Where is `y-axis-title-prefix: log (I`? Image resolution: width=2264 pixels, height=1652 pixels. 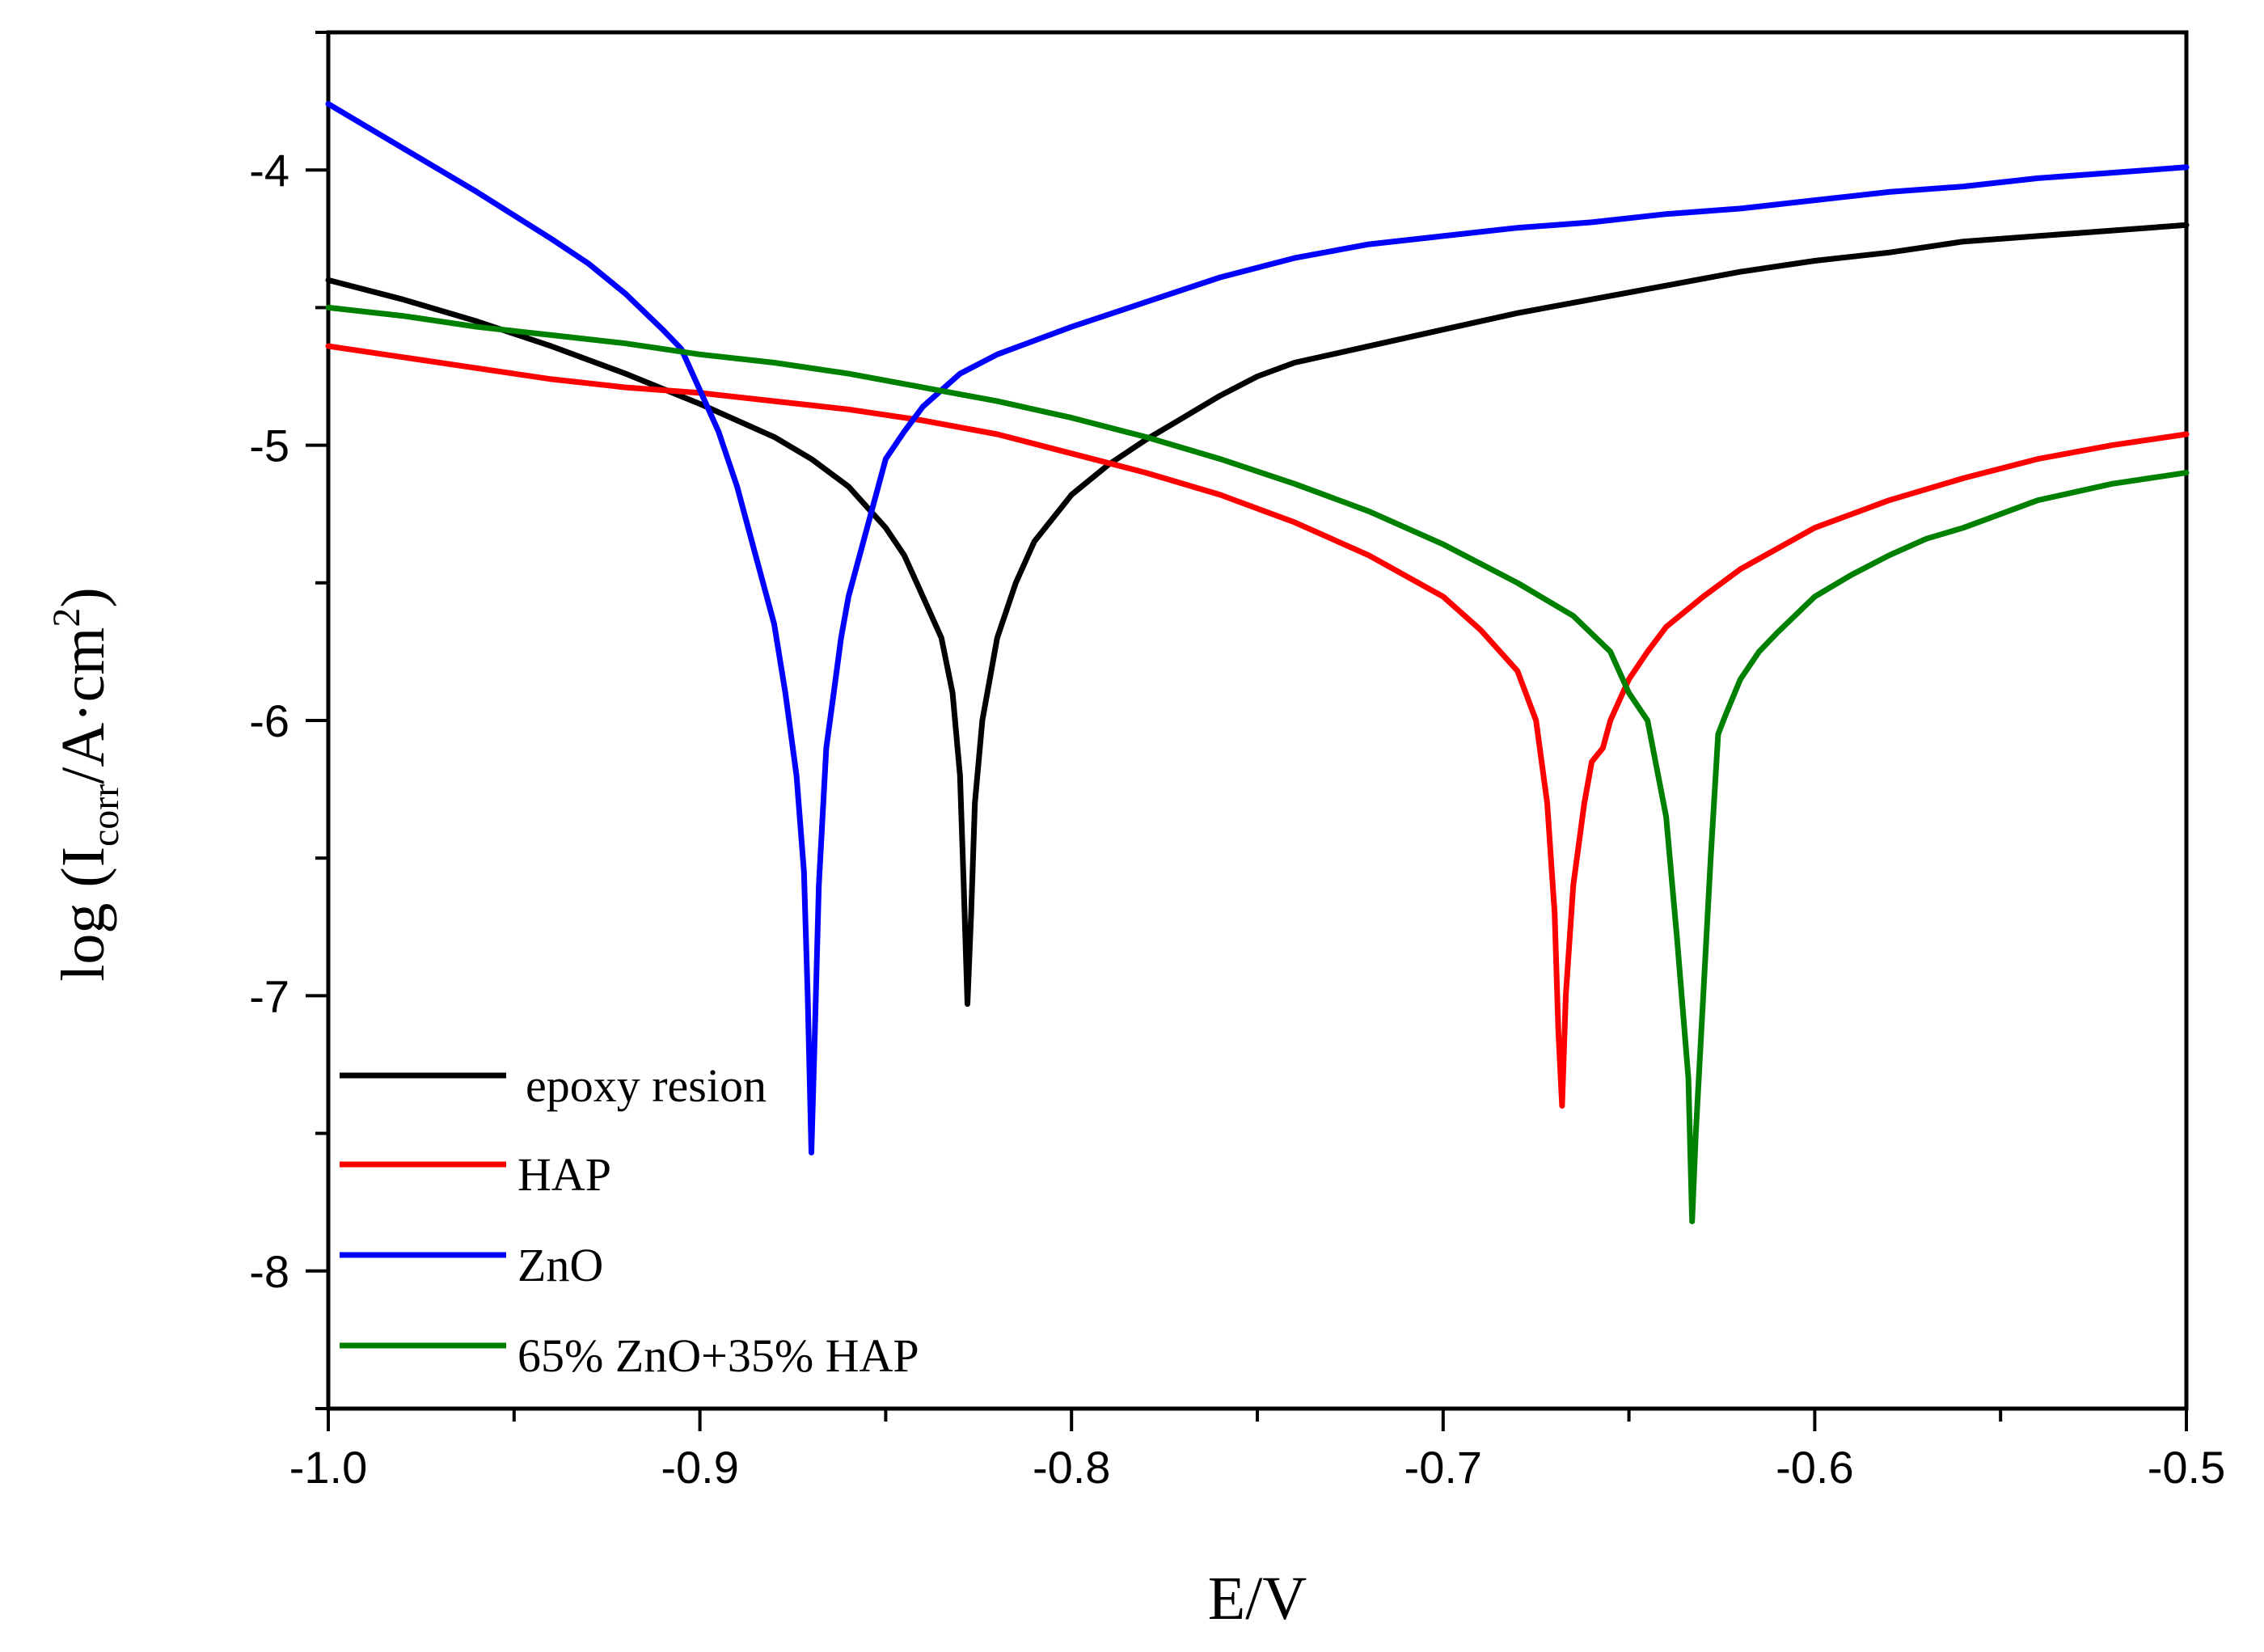
y-axis-title-prefix: log (I is located at coordinates (83, 914).